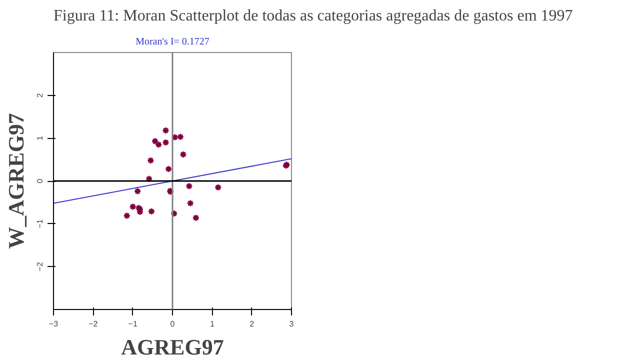 This screenshot has height=362, width=630. I want to click on y-tick-label: 2, so click(40, 95).